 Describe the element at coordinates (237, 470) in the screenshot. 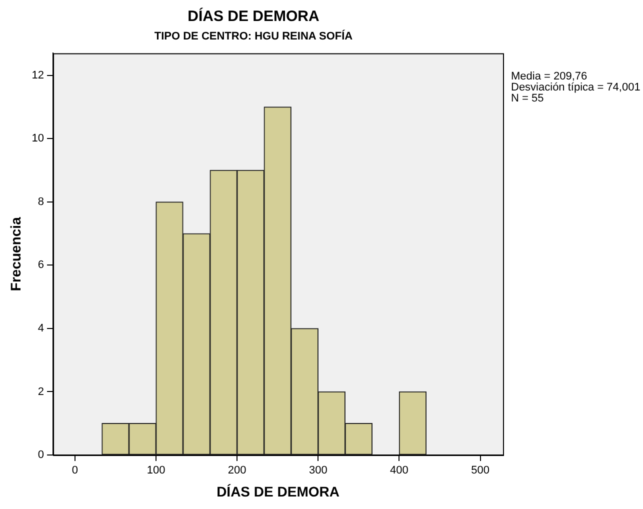

I see `x-tick-label: 200` at that location.